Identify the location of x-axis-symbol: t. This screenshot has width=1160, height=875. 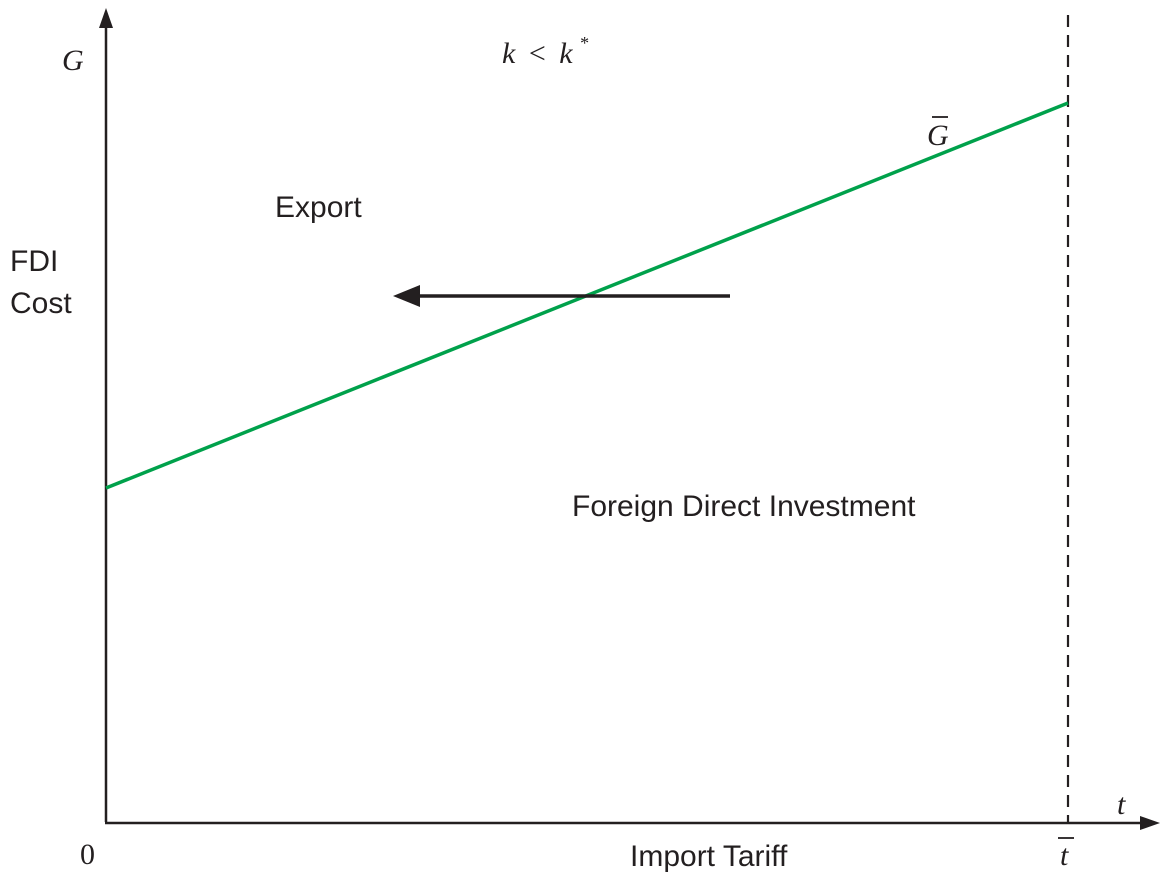
(1121, 804).